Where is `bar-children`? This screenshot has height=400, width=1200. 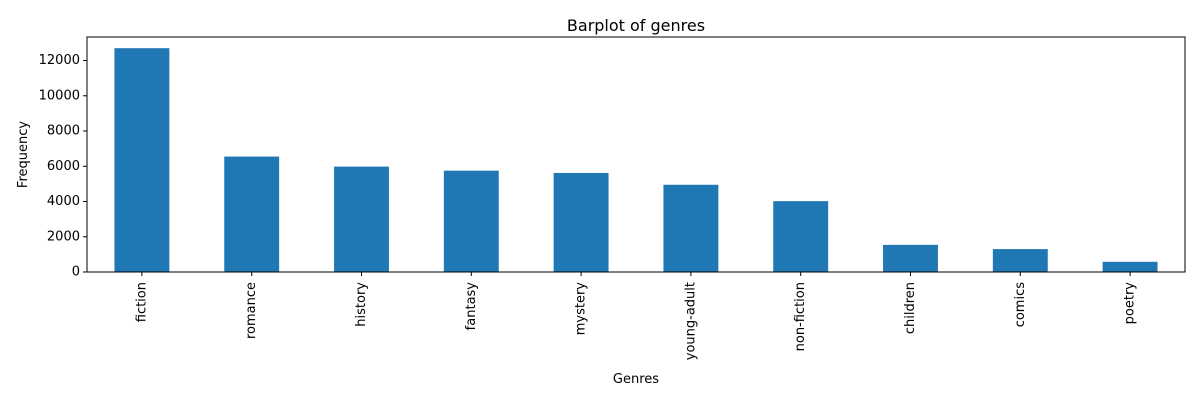
bar-children is located at coordinates (910, 258).